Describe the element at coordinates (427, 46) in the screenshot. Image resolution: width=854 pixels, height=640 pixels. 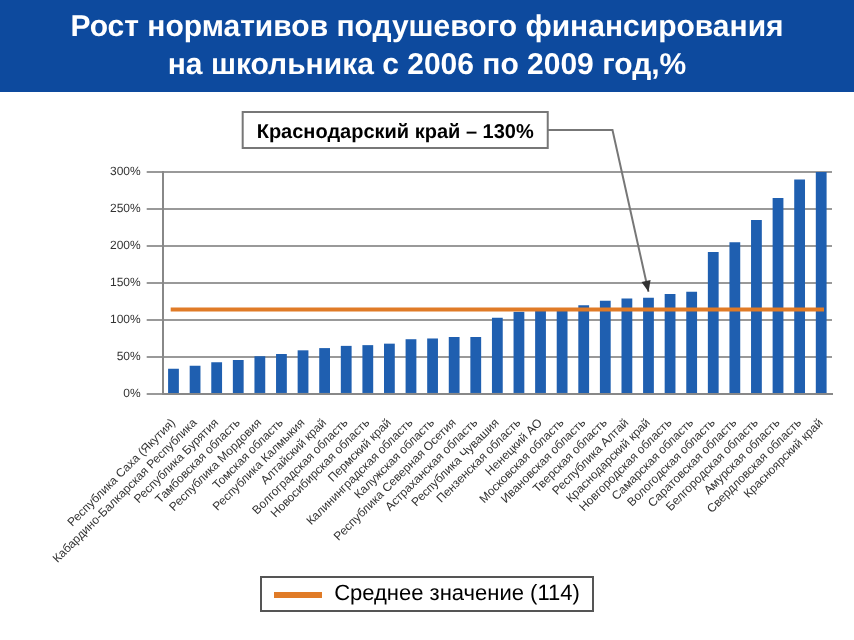
I see `chart-title: Рост нормативов подушевого финансирования на школьника с 2006 по 2009 год,%` at that location.